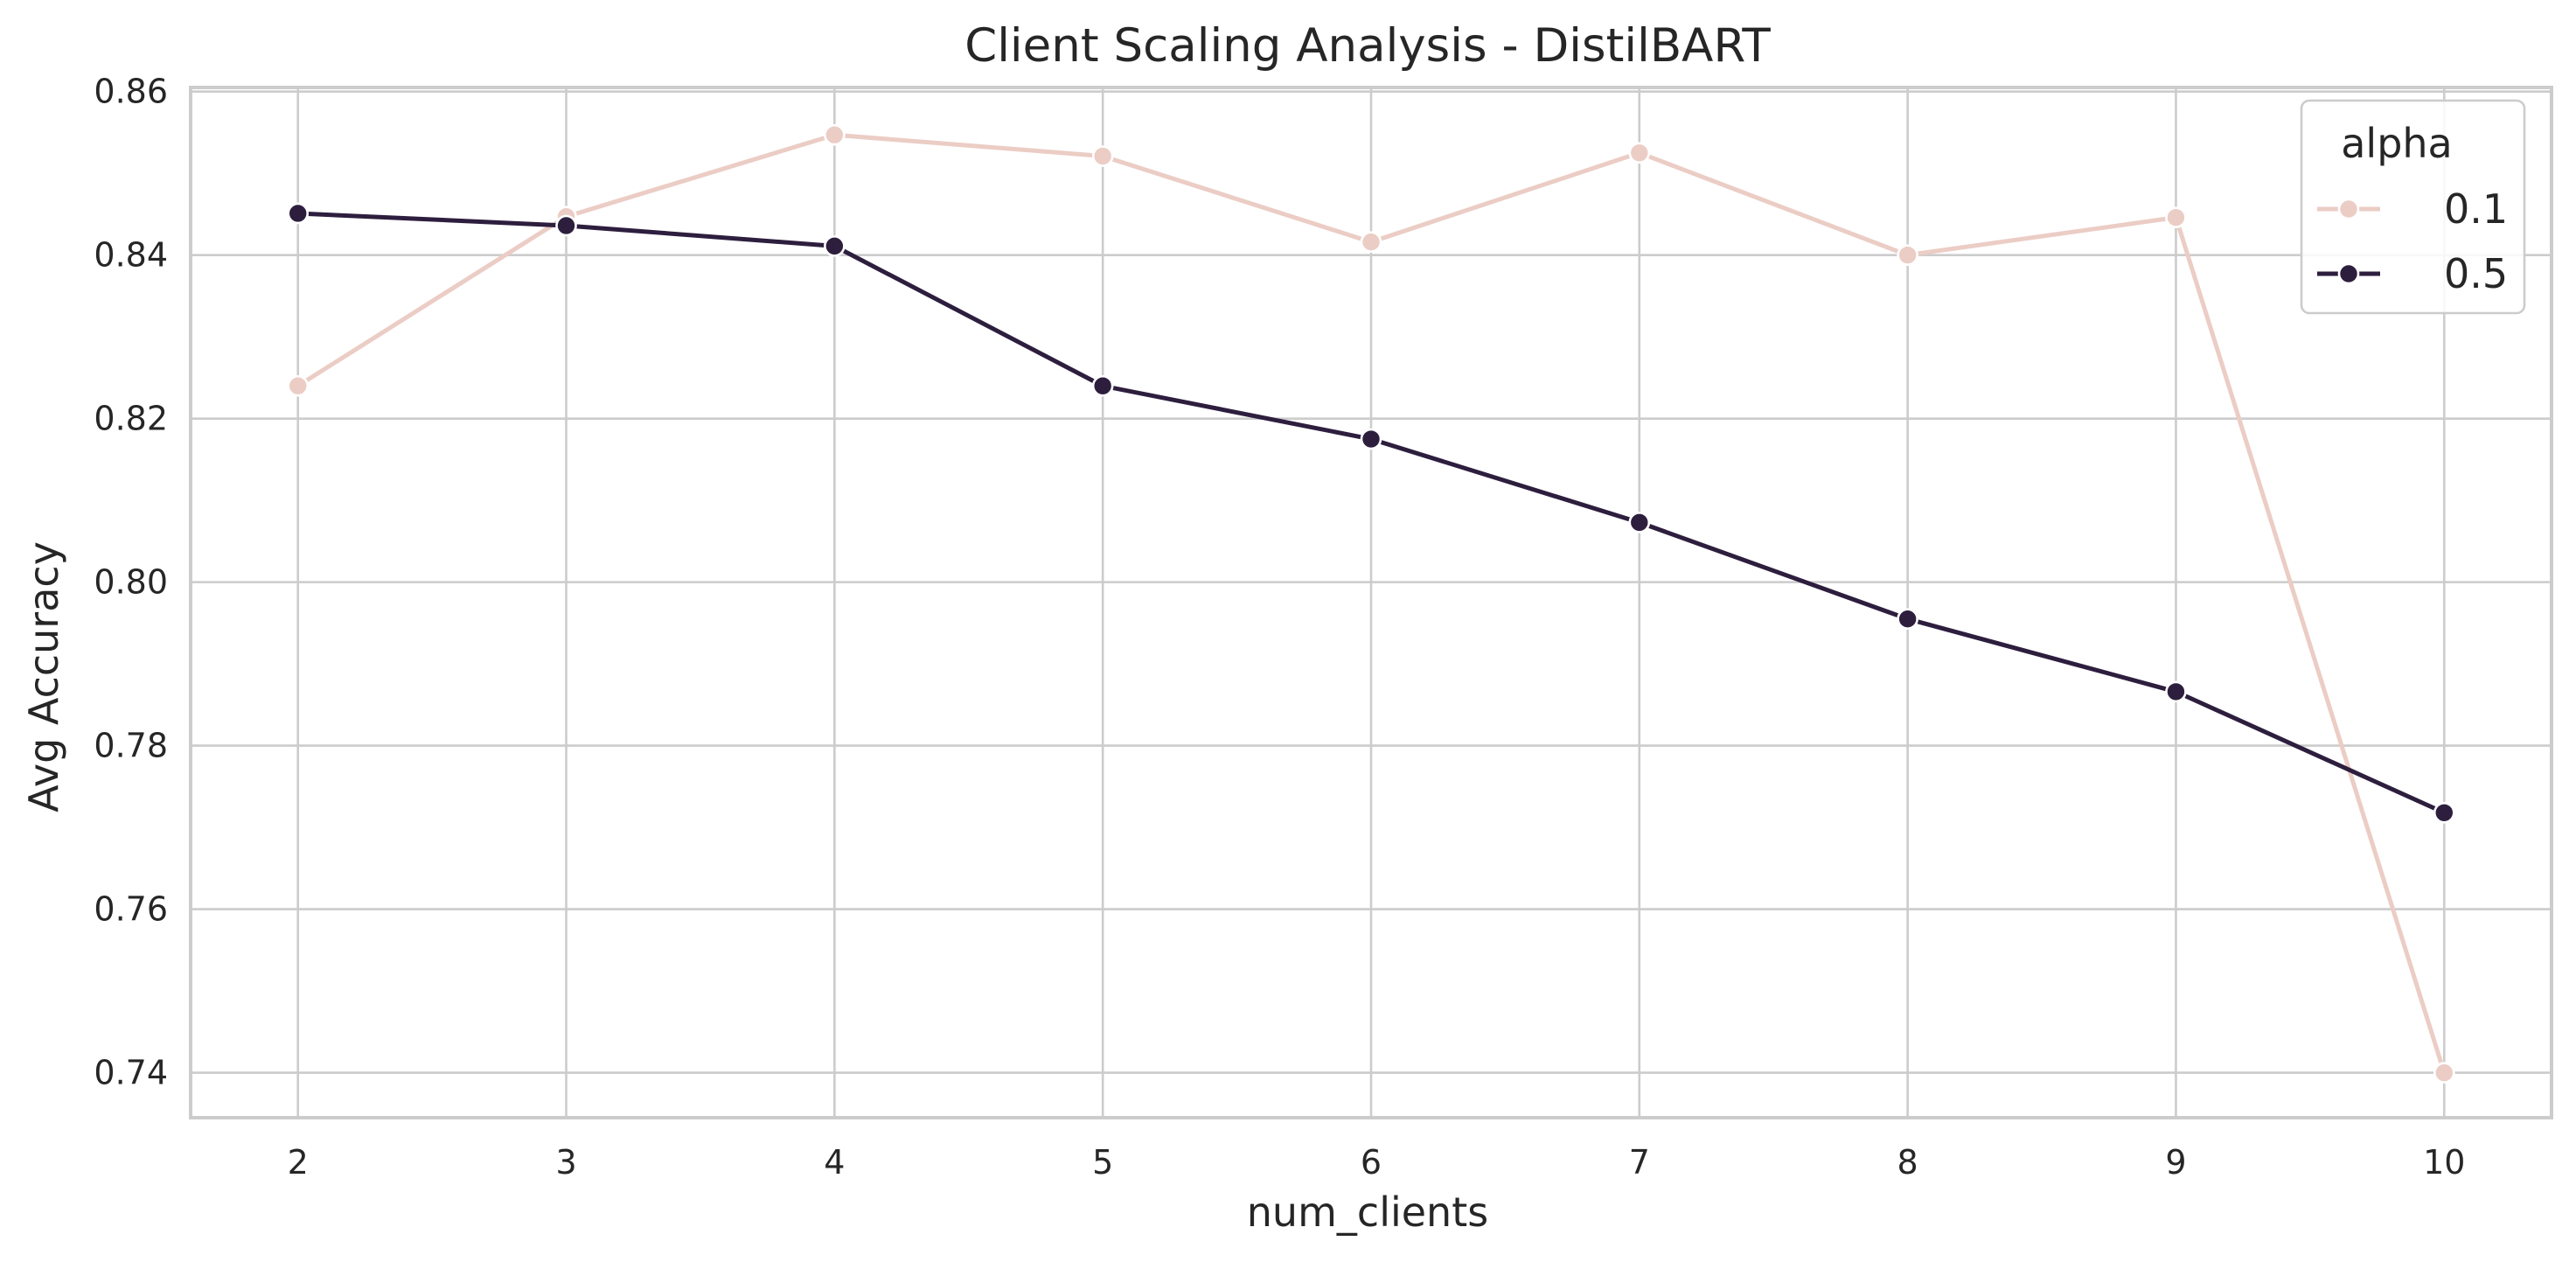 The image size is (2576, 1269). What do you see at coordinates (131, 256) in the screenshot?
I see `y-tick-label: 0.84` at bounding box center [131, 256].